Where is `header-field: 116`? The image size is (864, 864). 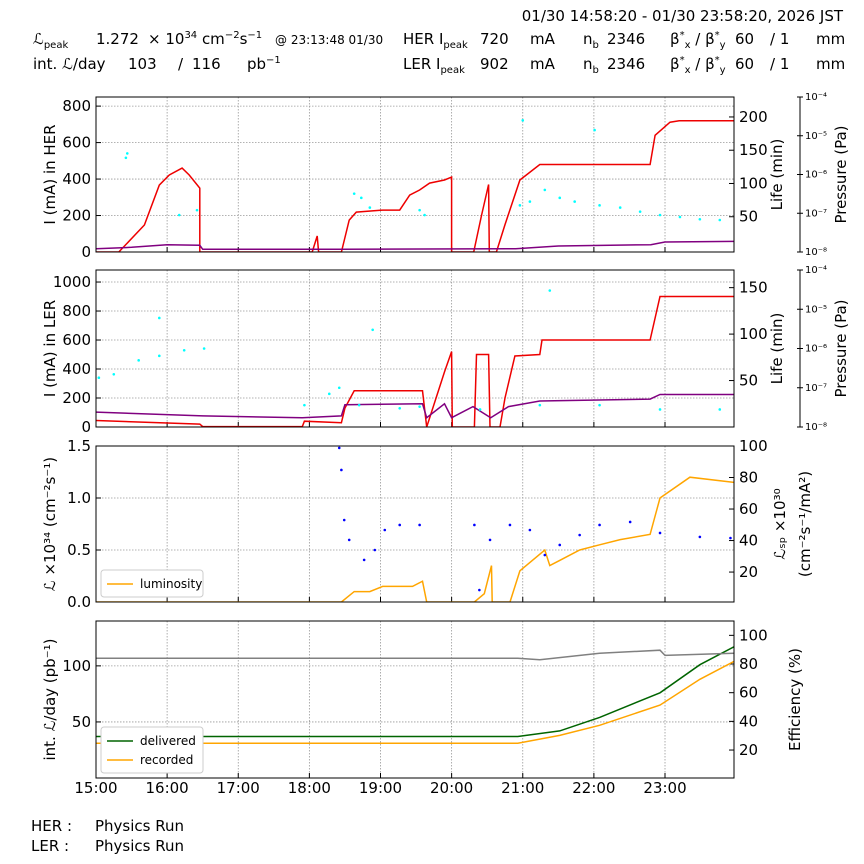 header-field: 116 is located at coordinates (206, 64).